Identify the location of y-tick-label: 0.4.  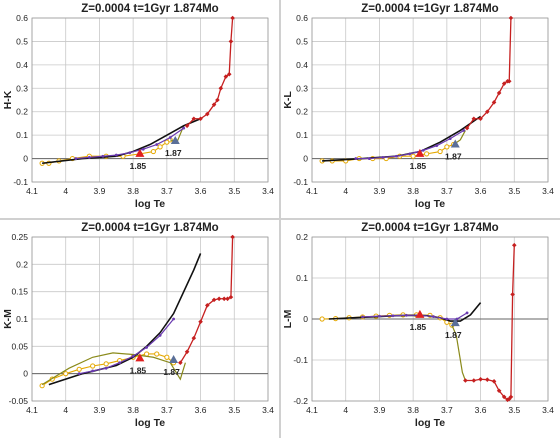
(302, 65).